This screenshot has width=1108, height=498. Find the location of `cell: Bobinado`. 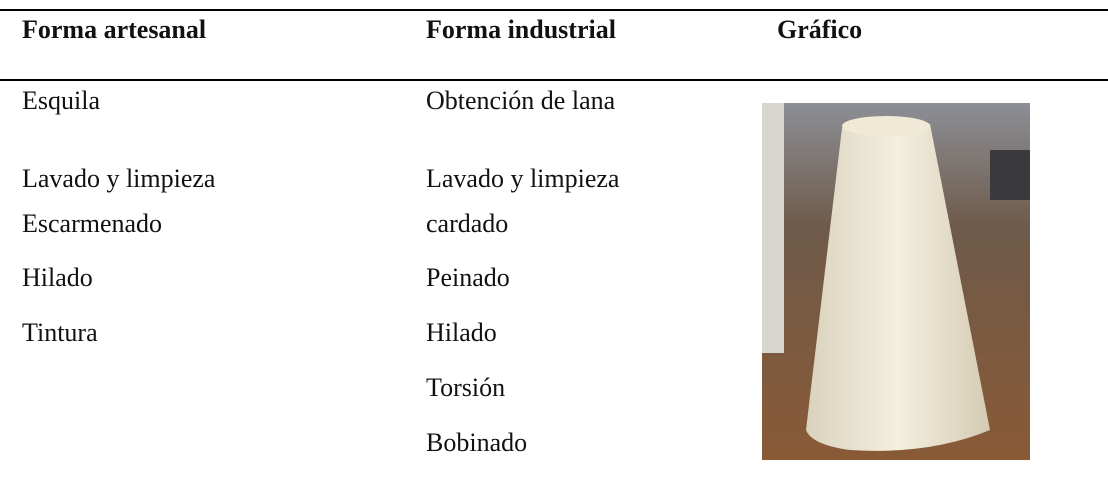

cell: Bobinado is located at coordinates (476, 442).